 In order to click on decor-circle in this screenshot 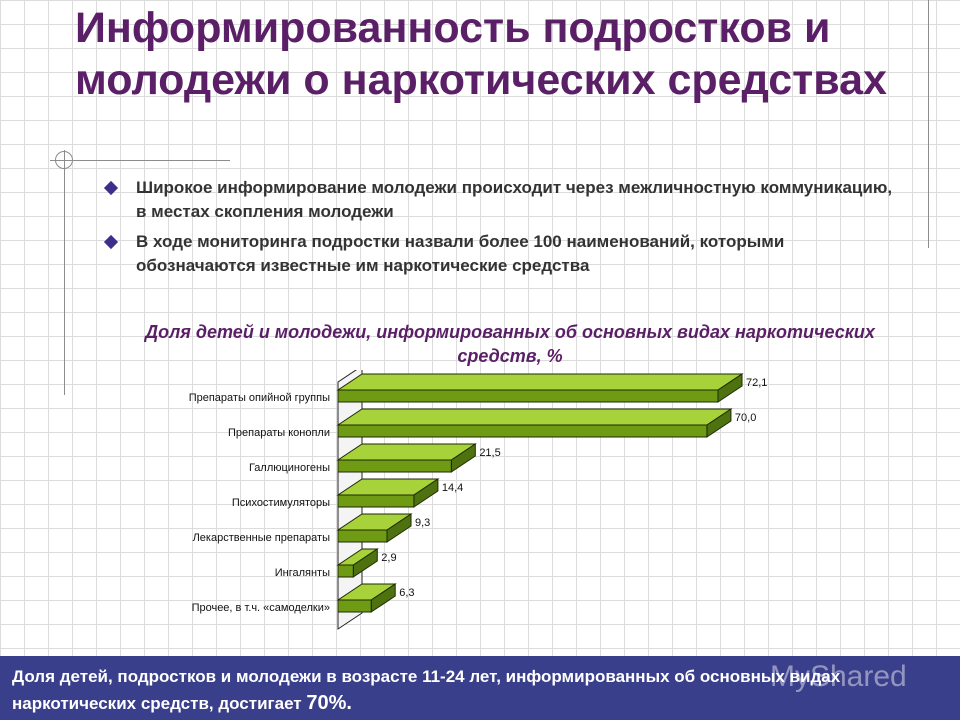, I will do `click(64, 160)`.